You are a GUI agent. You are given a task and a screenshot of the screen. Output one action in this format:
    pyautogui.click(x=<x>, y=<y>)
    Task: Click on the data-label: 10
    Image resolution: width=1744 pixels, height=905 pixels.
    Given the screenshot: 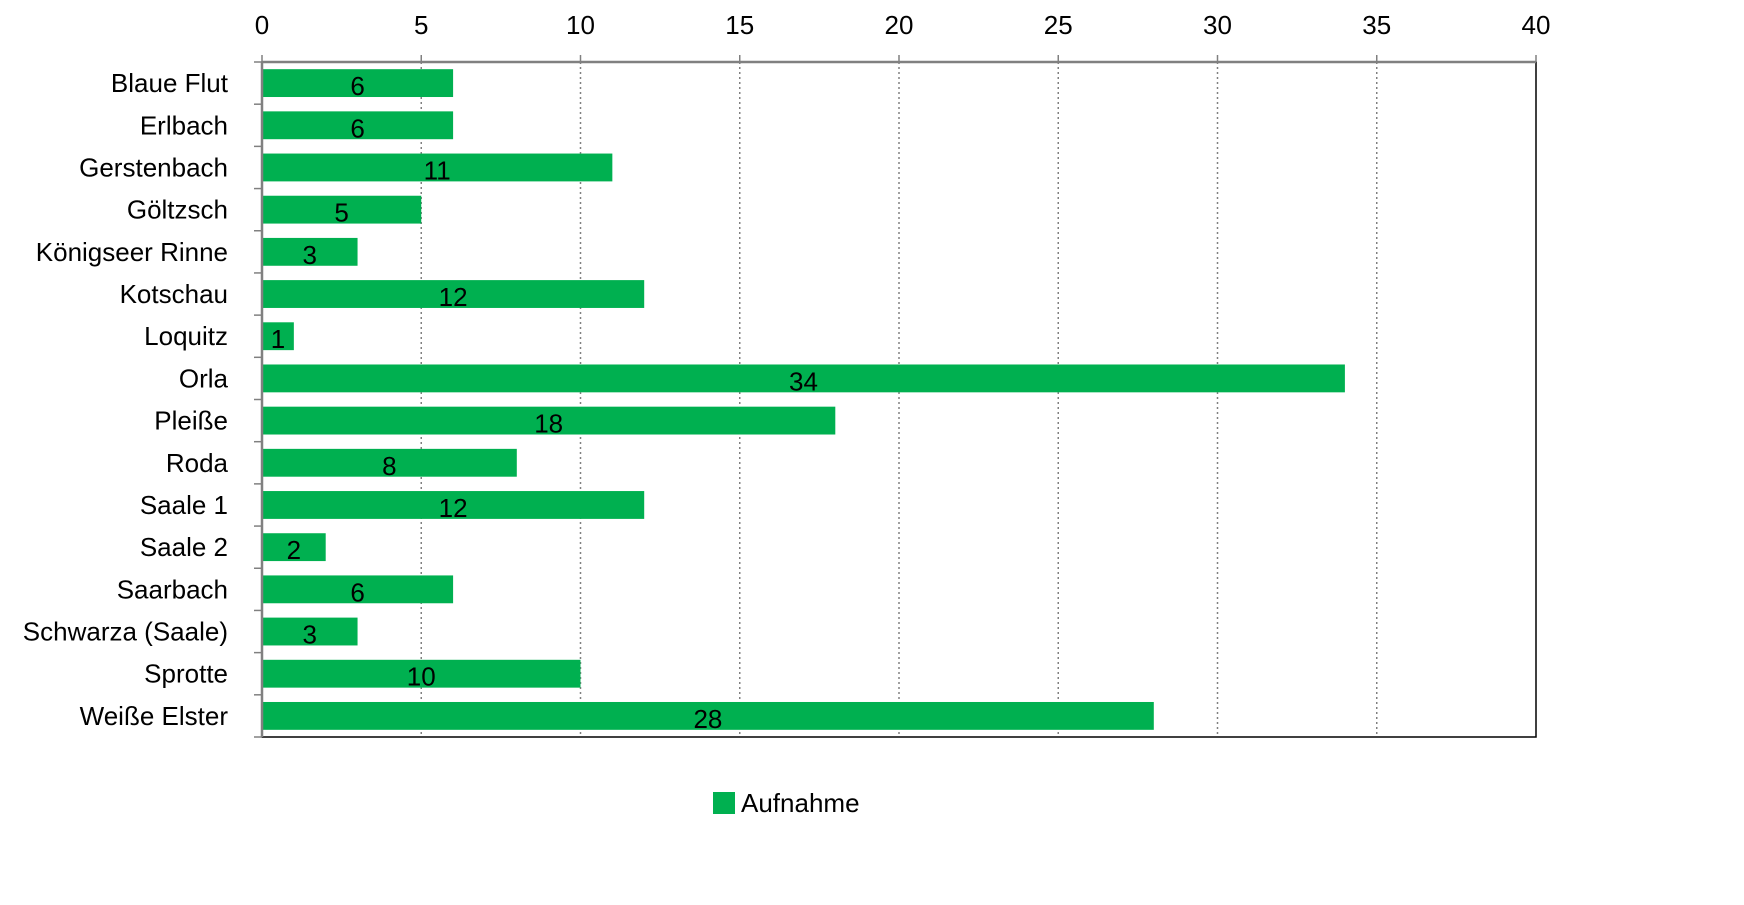 What is the action you would take?
    pyautogui.click(x=421, y=677)
    